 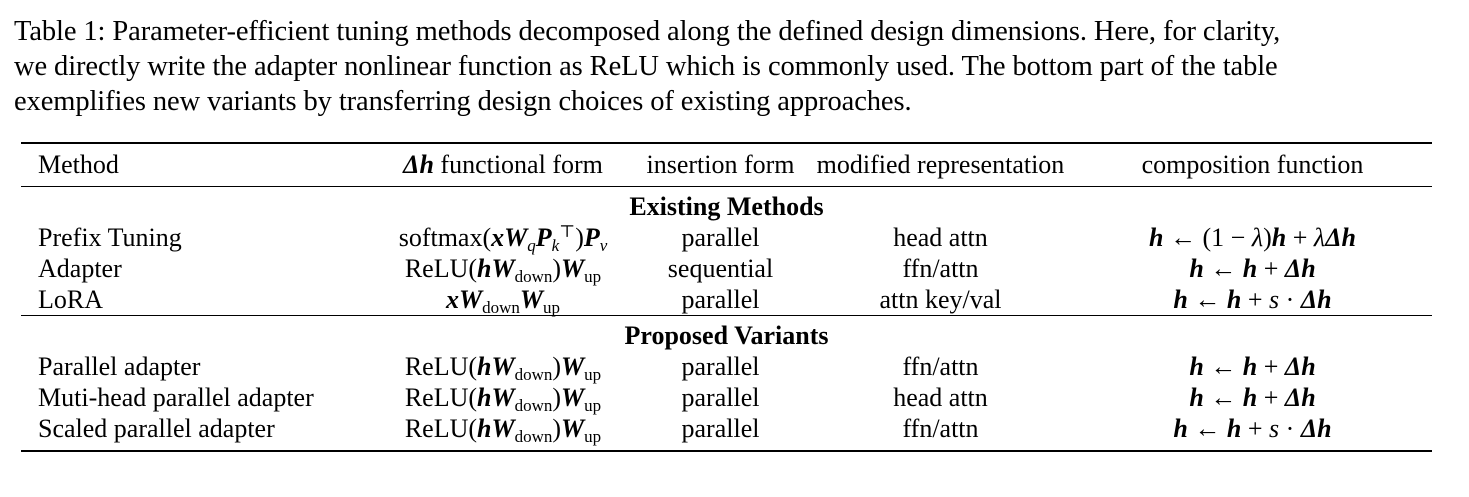 What do you see at coordinates (78, 164) in the screenshot?
I see `header-method: Method` at bounding box center [78, 164].